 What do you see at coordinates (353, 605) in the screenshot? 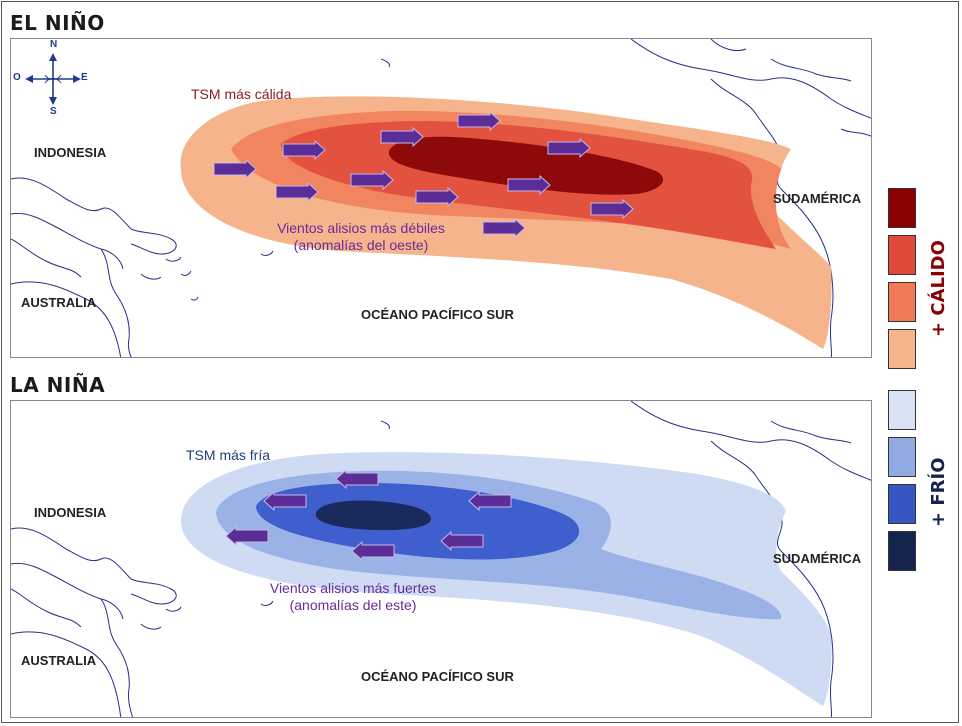
I see `winds-note-line2: (anomalías del este)` at bounding box center [353, 605].